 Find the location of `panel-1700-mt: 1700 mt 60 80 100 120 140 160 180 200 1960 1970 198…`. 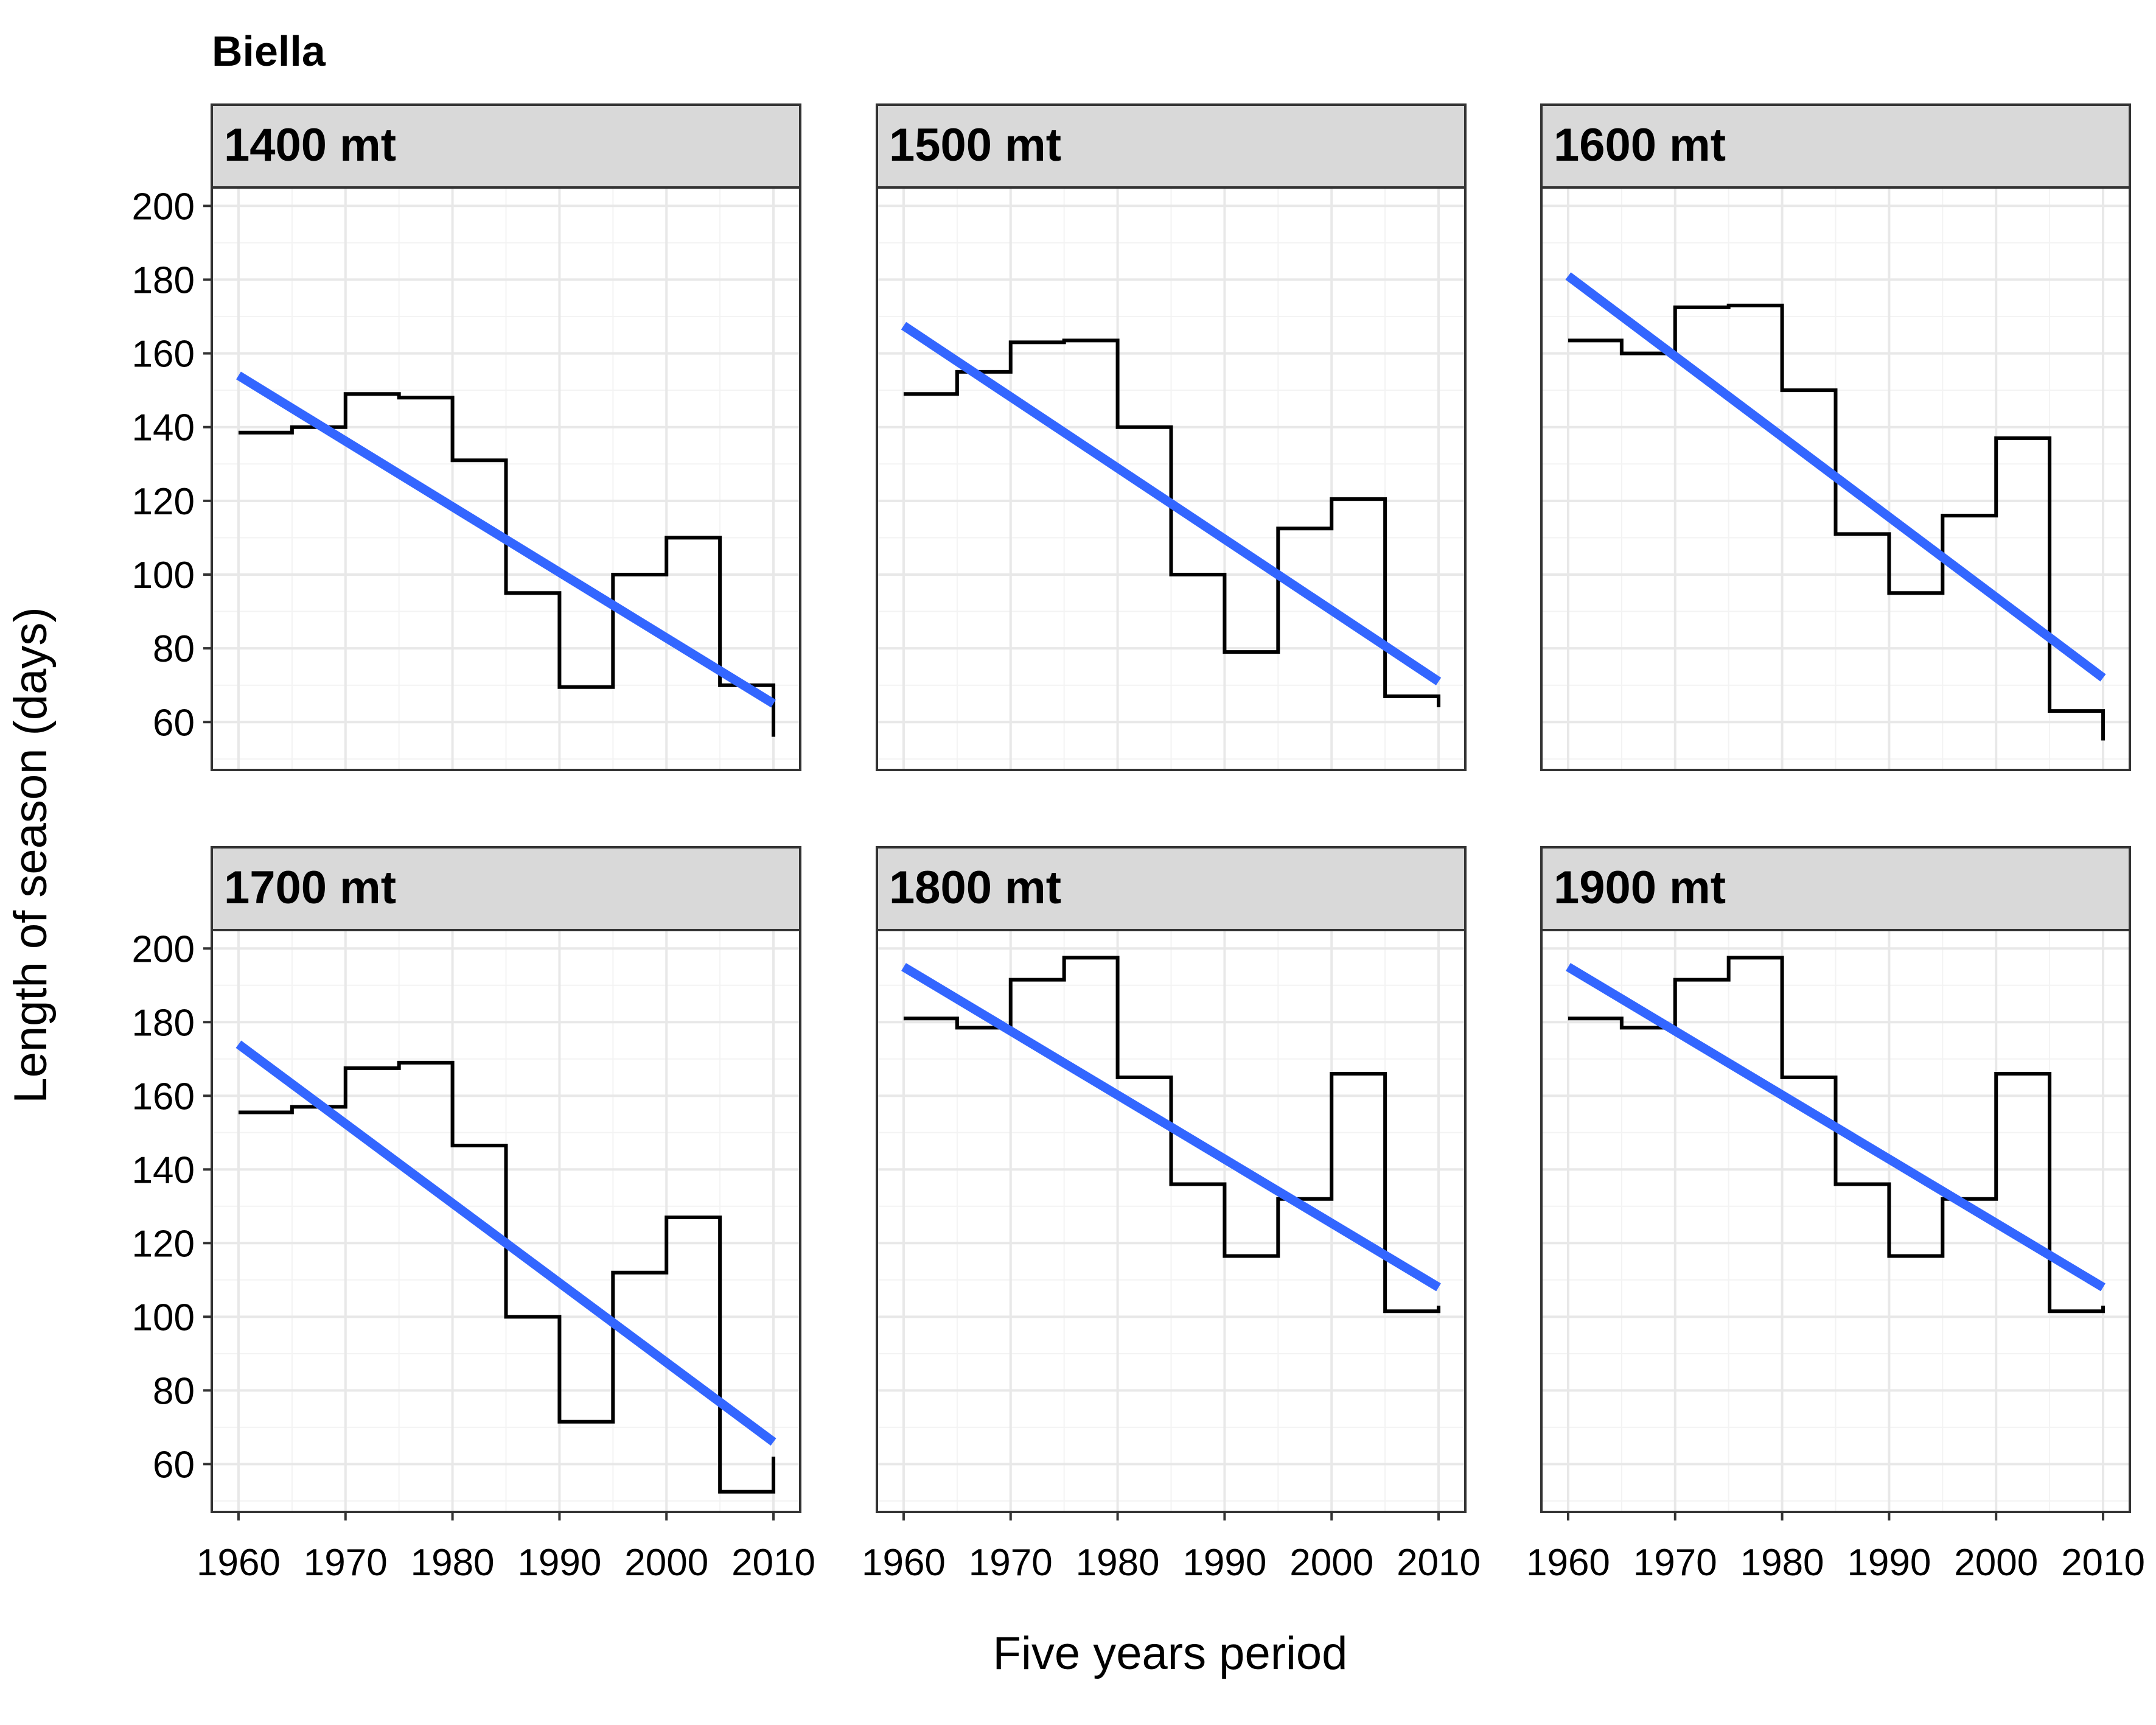

panel-1700-mt: 1700 mt 60 80 100 120 140 160 180 200 1960 1970 198… is located at coordinates (474, 1215).